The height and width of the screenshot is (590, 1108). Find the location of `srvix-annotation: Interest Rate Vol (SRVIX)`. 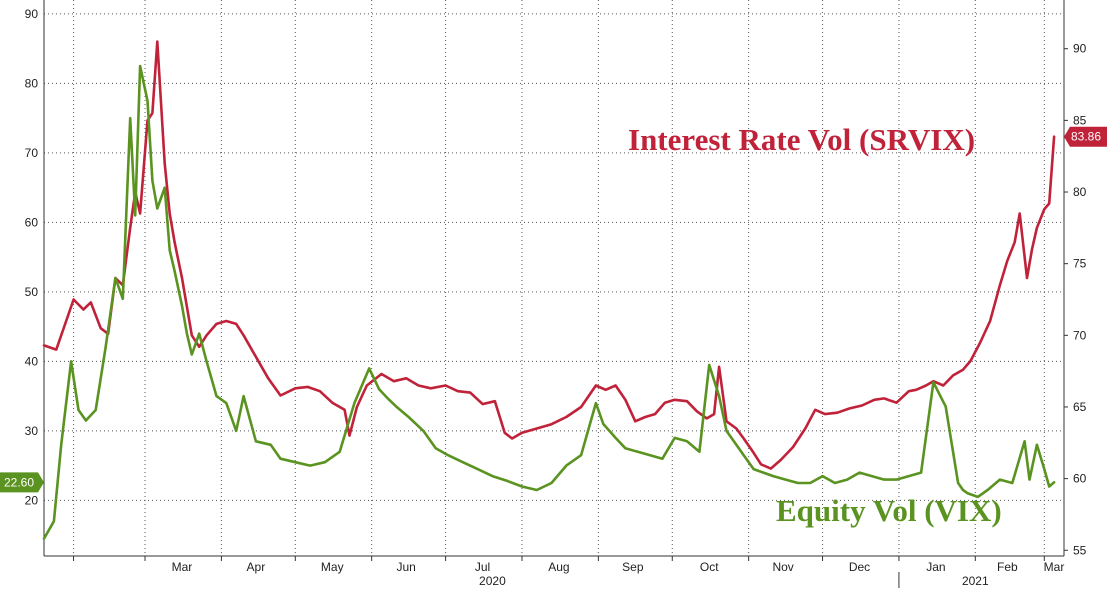

srvix-annotation: Interest Rate Vol (SRVIX) is located at coordinates (801, 139).